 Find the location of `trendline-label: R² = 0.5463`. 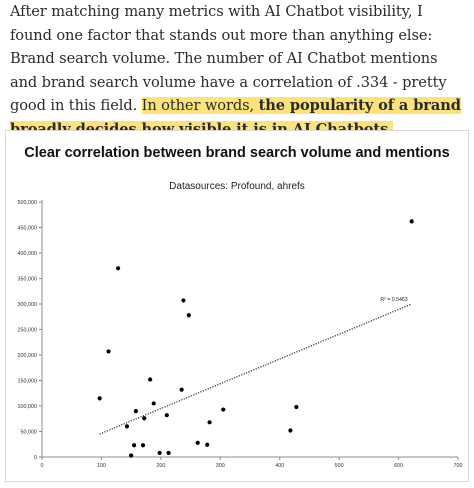

trendline-label: R² = 0.5463 is located at coordinates (393, 300).